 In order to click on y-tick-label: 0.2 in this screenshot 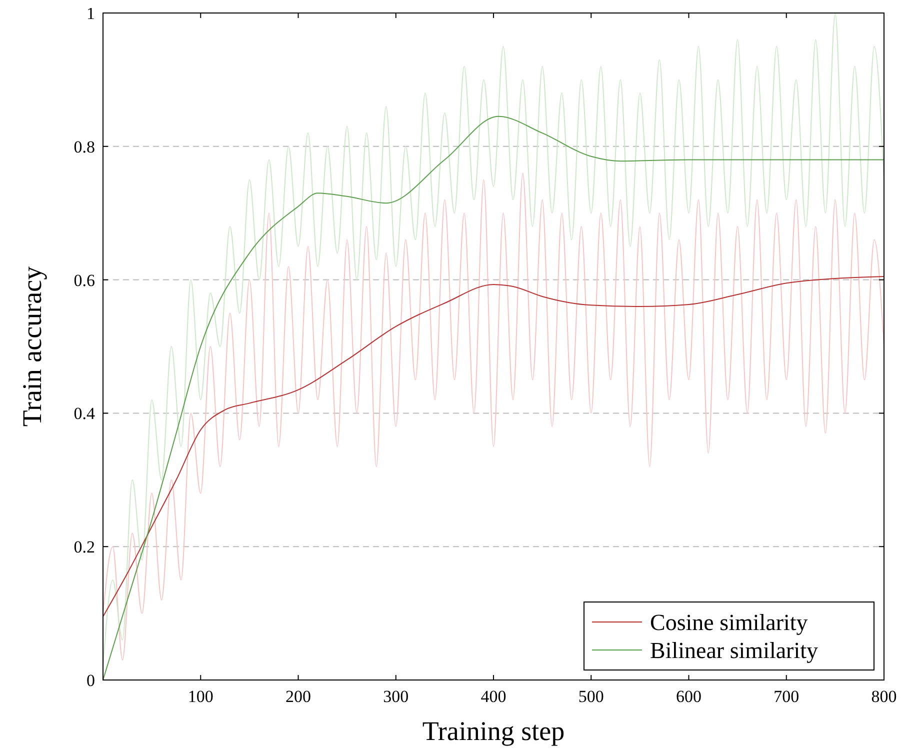, I will do `click(84, 547)`.